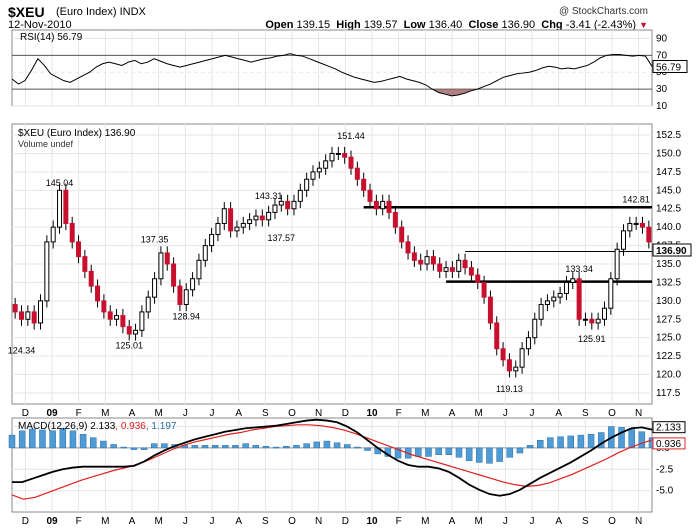  What do you see at coordinates (668, 356) in the screenshot?
I see `price-tick-label: 122.5` at bounding box center [668, 356].